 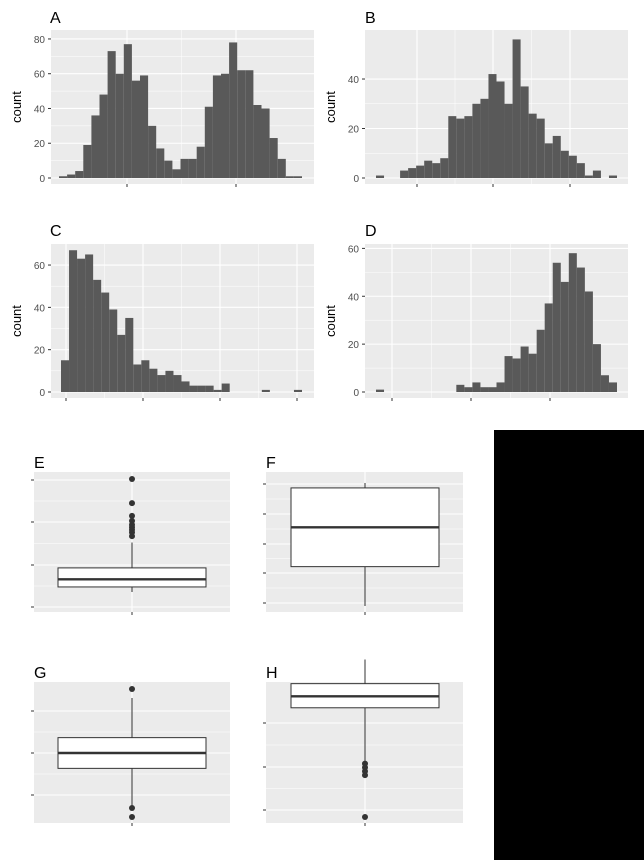 I want to click on panel-d: D 0 20 40 60 count, so click(x=475, y=312).